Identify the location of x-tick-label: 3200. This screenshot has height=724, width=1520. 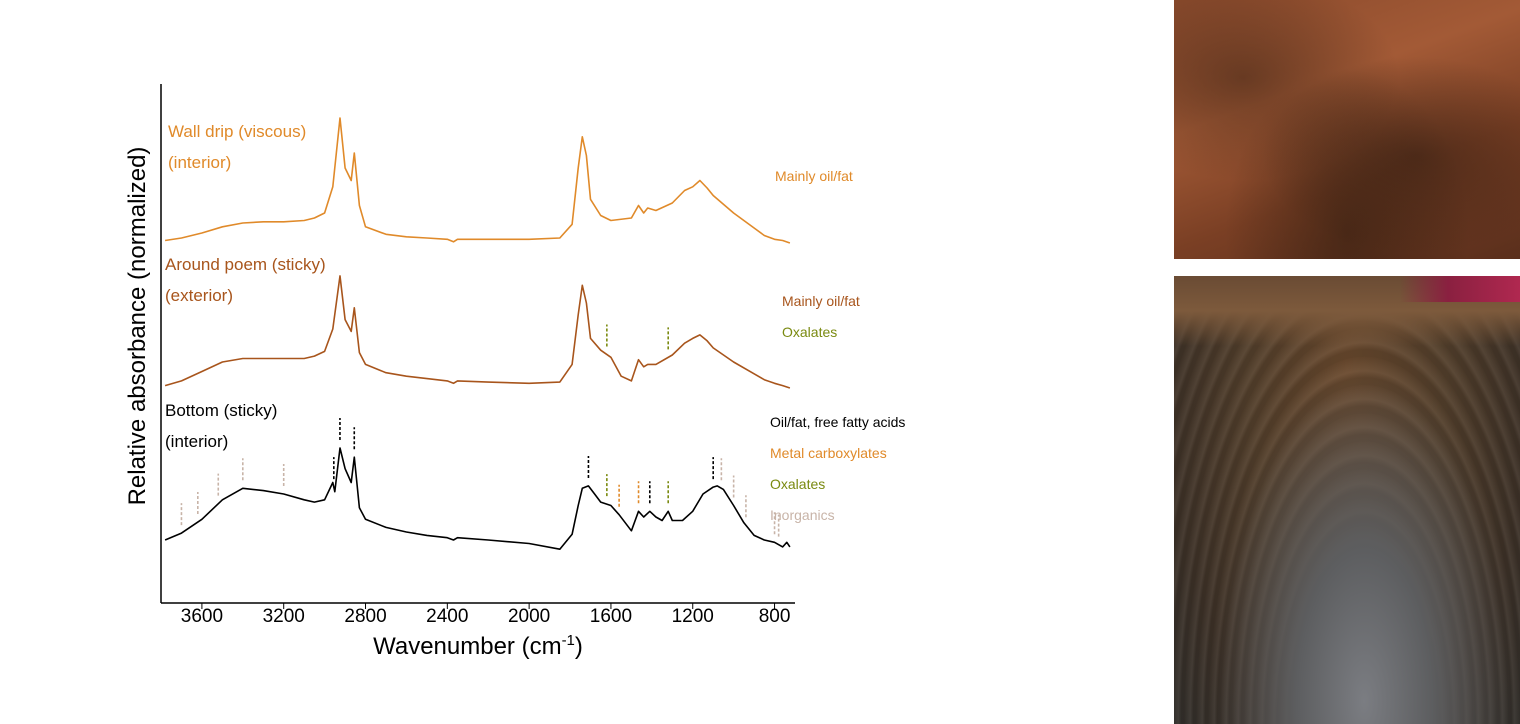
(284, 616).